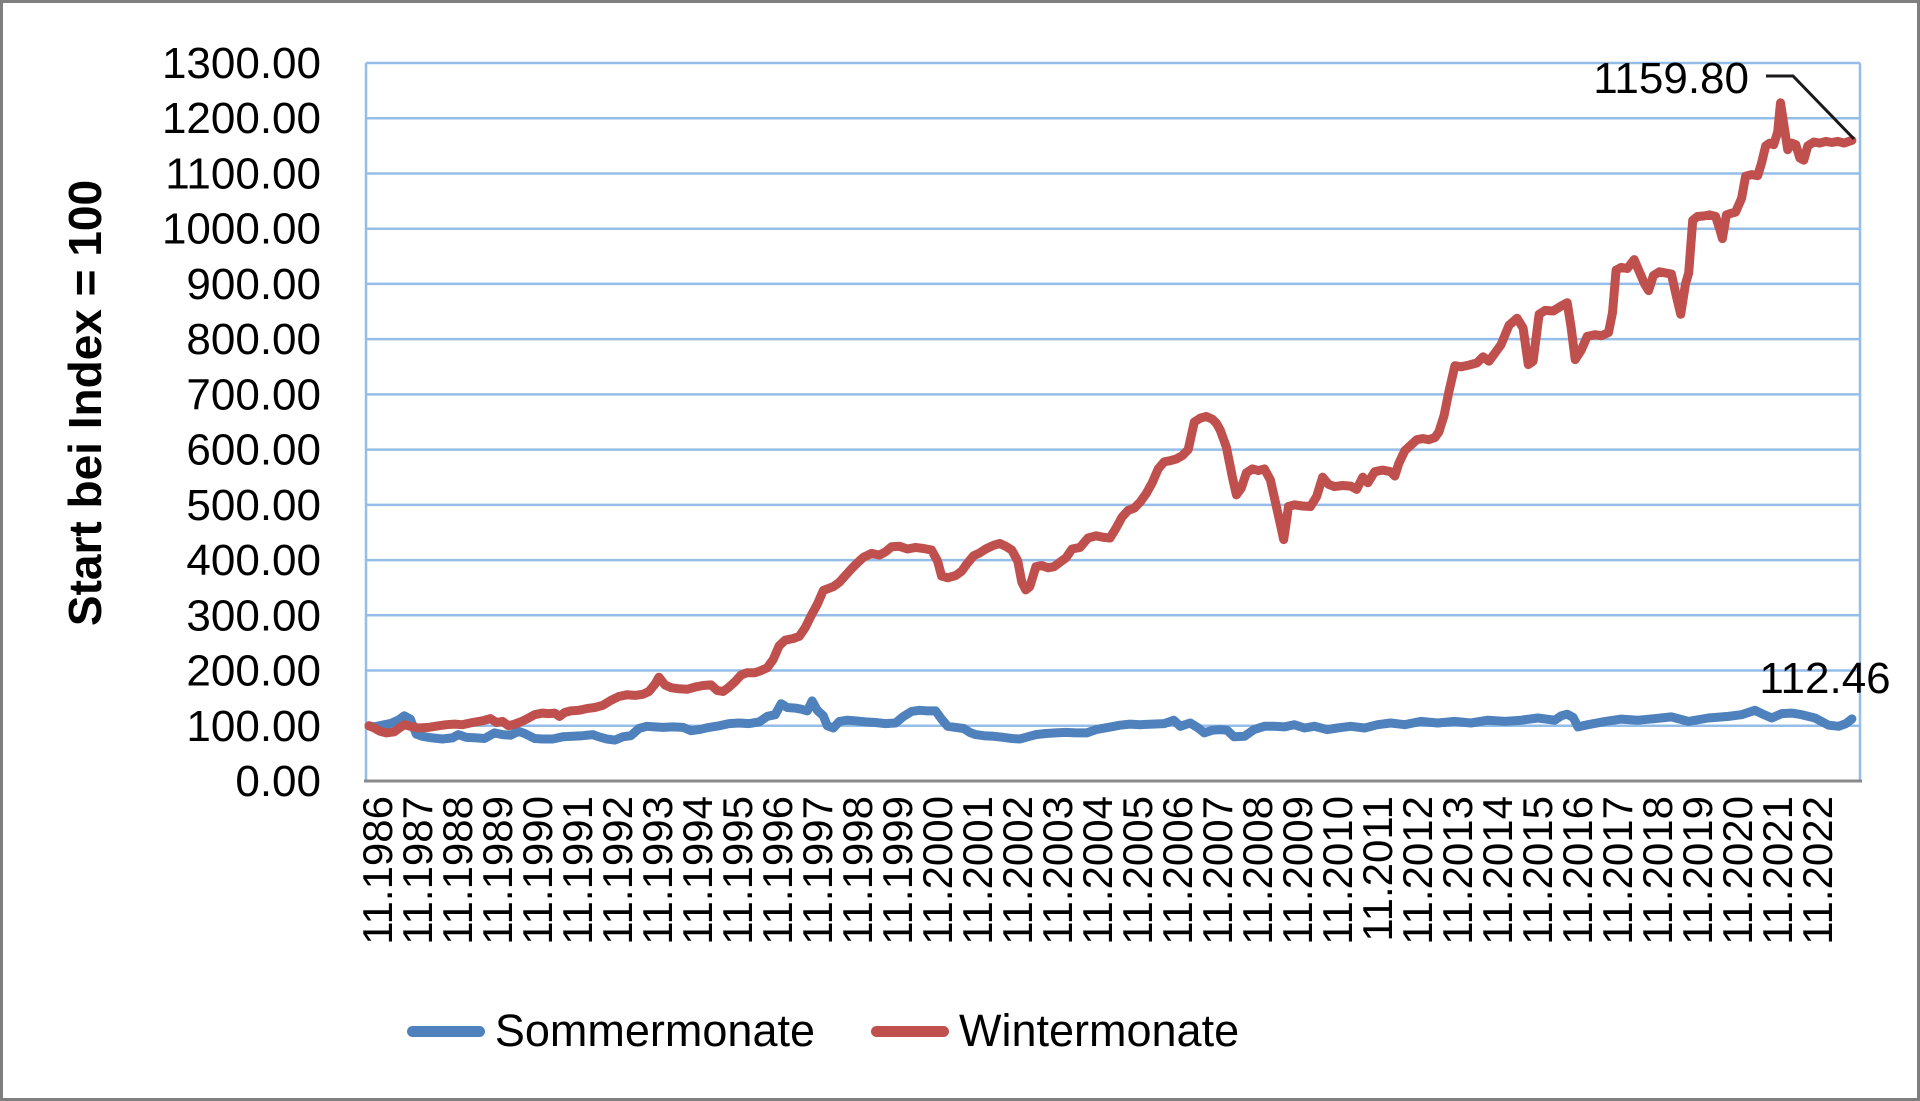 This screenshot has width=1920, height=1101. Describe the element at coordinates (577, 870) in the screenshot. I see `x-tick-label: 11.1991` at that location.